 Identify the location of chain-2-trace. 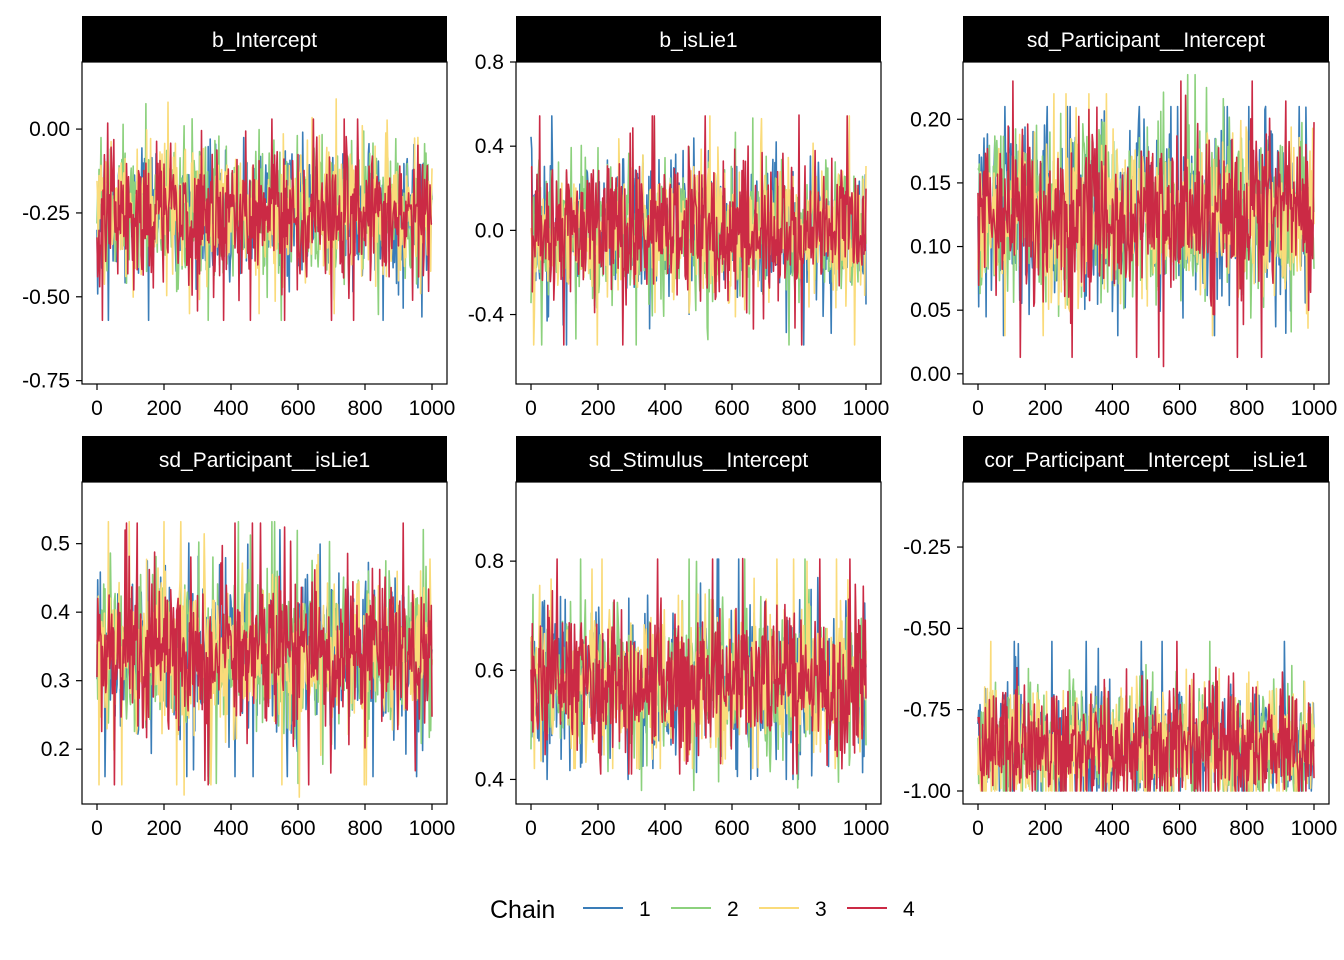
(264, 652).